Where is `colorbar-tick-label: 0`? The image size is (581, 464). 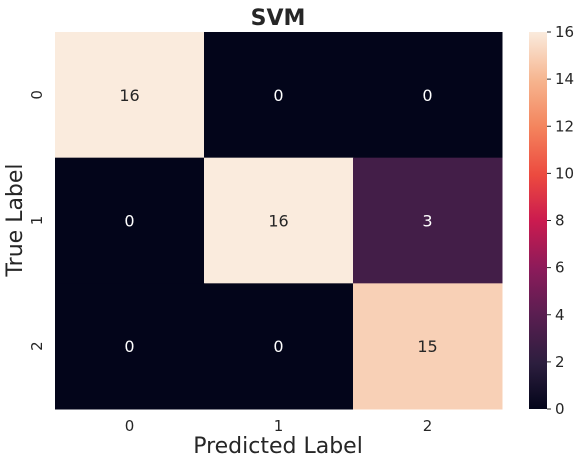
colorbar-tick-label: 0 is located at coordinates (560, 409).